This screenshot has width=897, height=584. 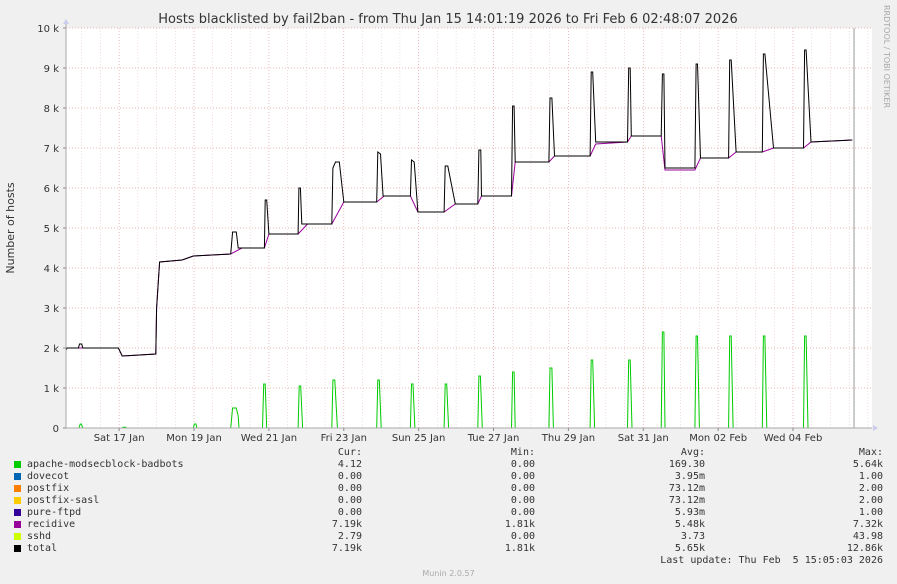 What do you see at coordinates (448, 549) in the screenshot?
I see `legend-row: total 7.19k 1.81k 5.65k 12.86k` at bounding box center [448, 549].